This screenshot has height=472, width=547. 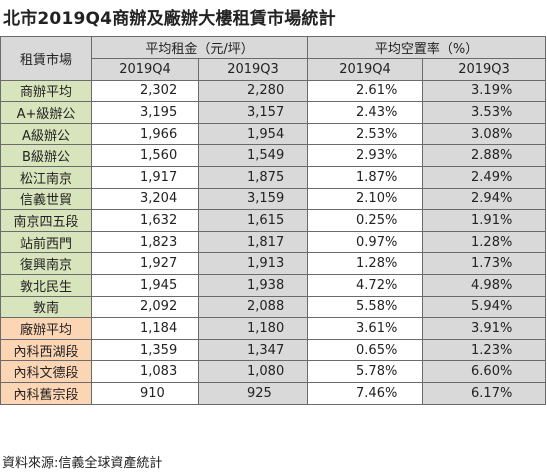 I want to click on row-vacancy-q3-cell: 5.94%, so click(x=484, y=307).